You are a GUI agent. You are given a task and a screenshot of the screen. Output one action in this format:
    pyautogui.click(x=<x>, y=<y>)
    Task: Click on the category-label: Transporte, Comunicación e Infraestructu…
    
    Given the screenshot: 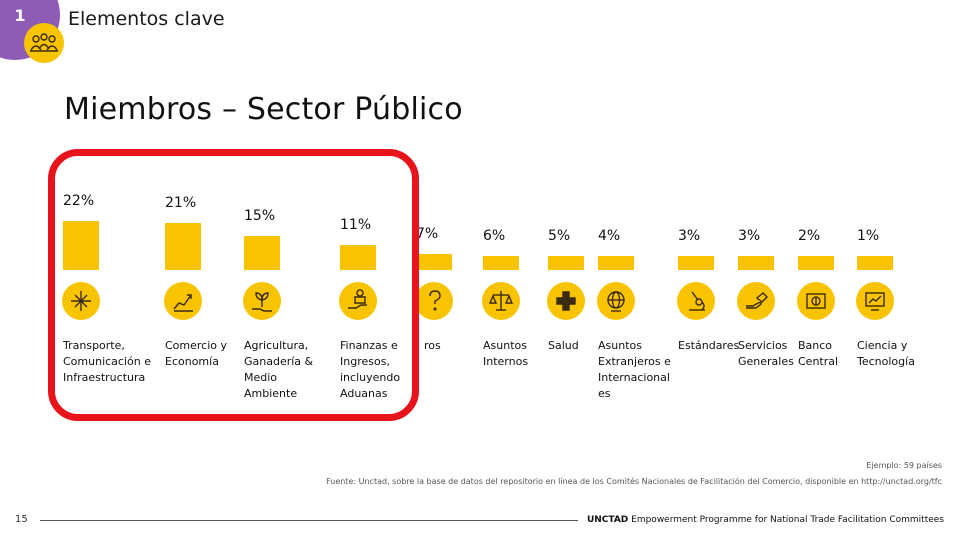 What is the action you would take?
    pyautogui.click(x=107, y=361)
    